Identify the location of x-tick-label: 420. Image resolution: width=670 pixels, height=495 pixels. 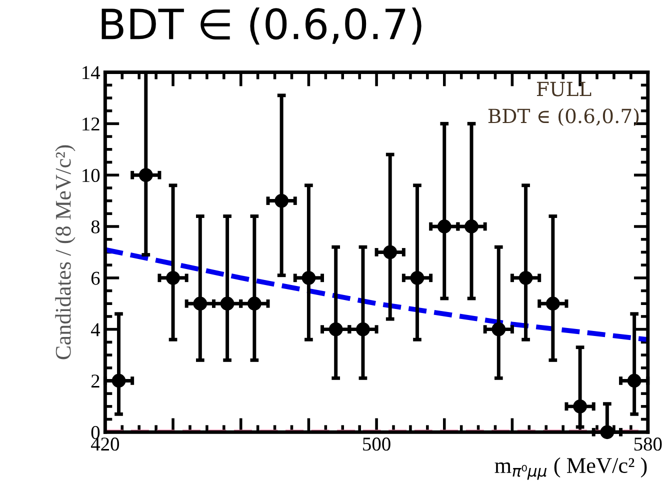
(105, 444).